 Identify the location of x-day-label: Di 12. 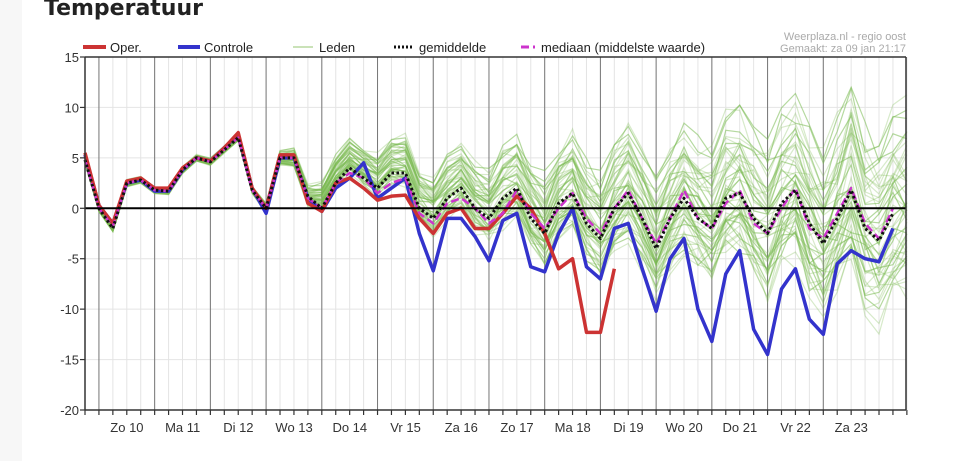
(238, 427).